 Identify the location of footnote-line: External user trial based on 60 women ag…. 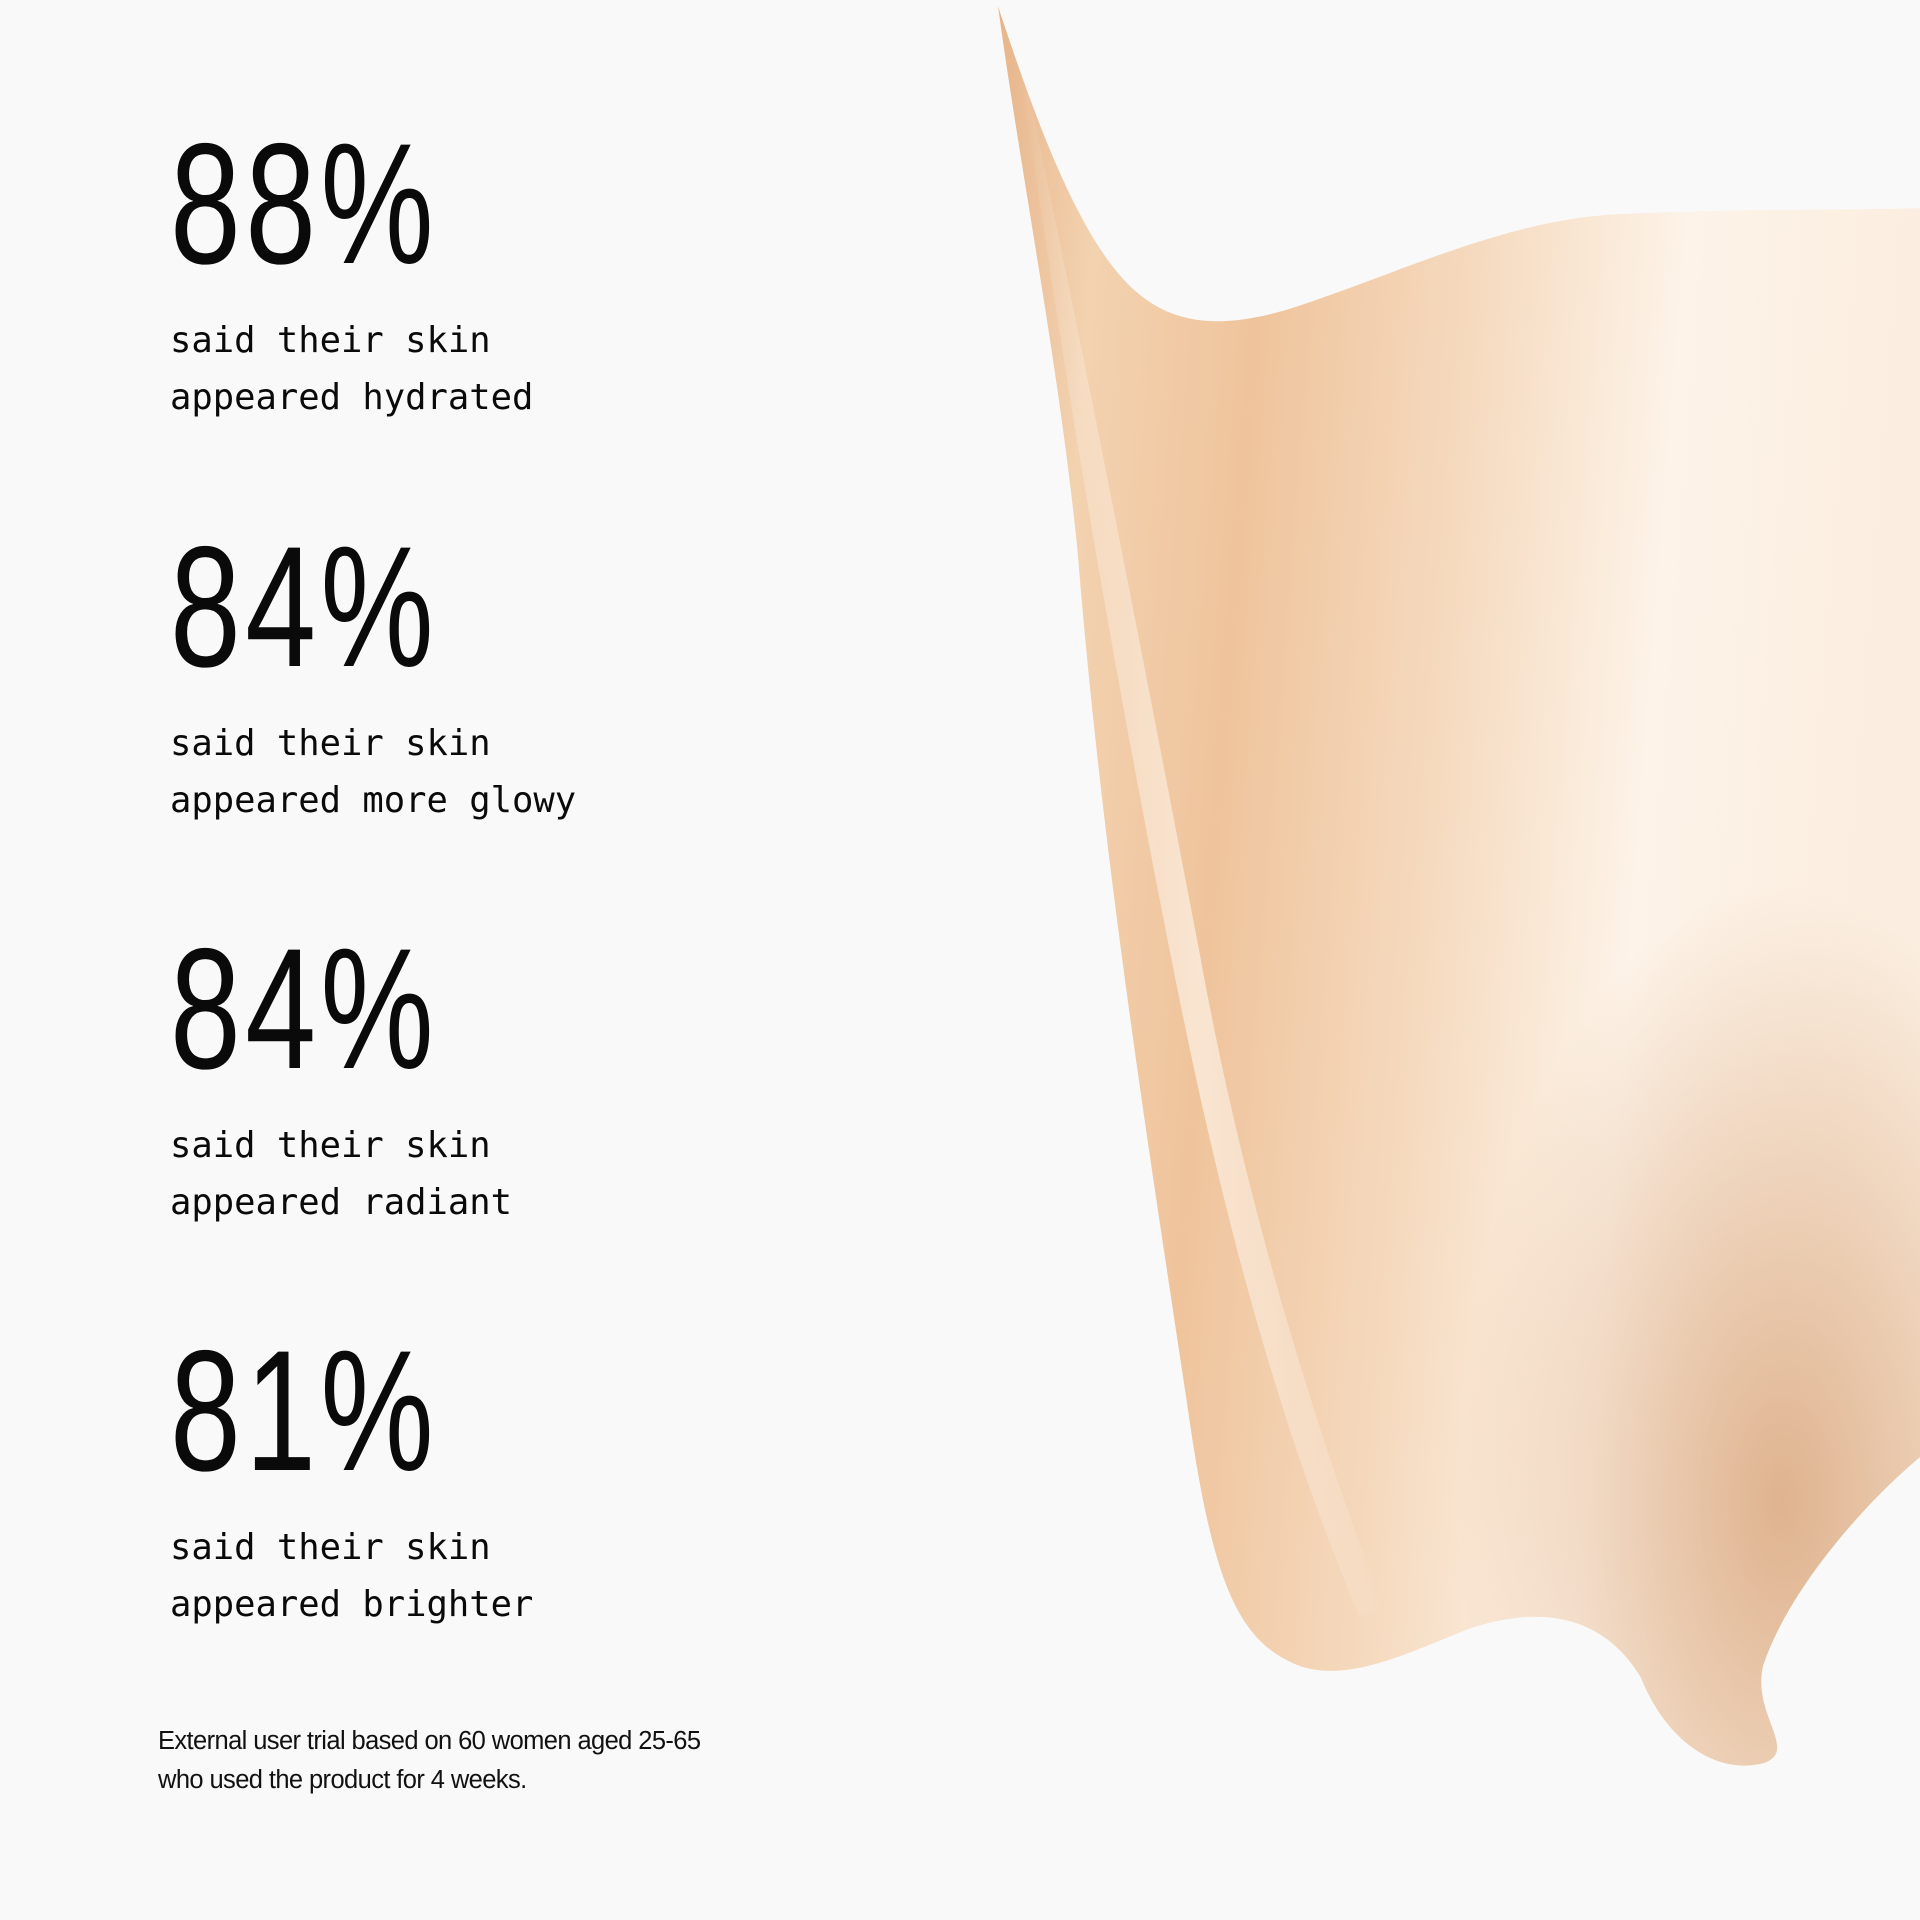
(429, 1741).